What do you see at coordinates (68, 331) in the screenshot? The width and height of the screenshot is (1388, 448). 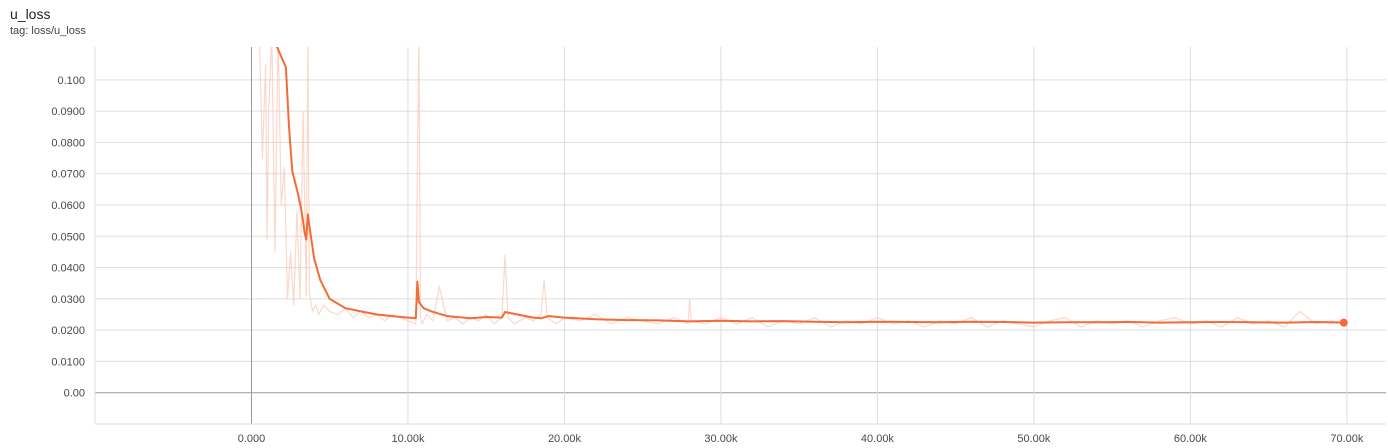 I see `y-tick-label: 0.0200` at bounding box center [68, 331].